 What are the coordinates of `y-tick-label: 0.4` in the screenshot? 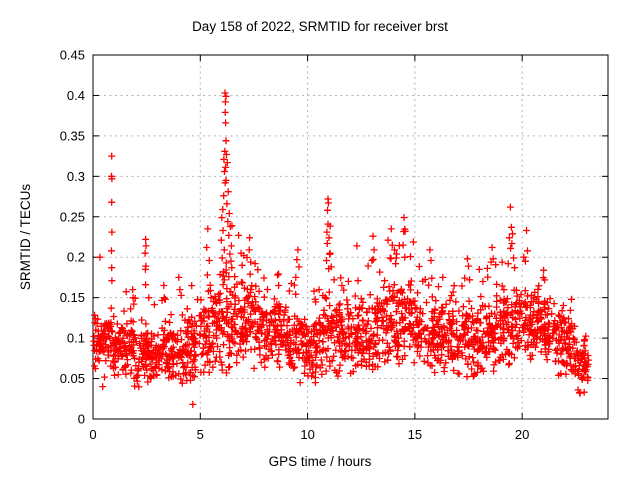 It's located at (76, 95).